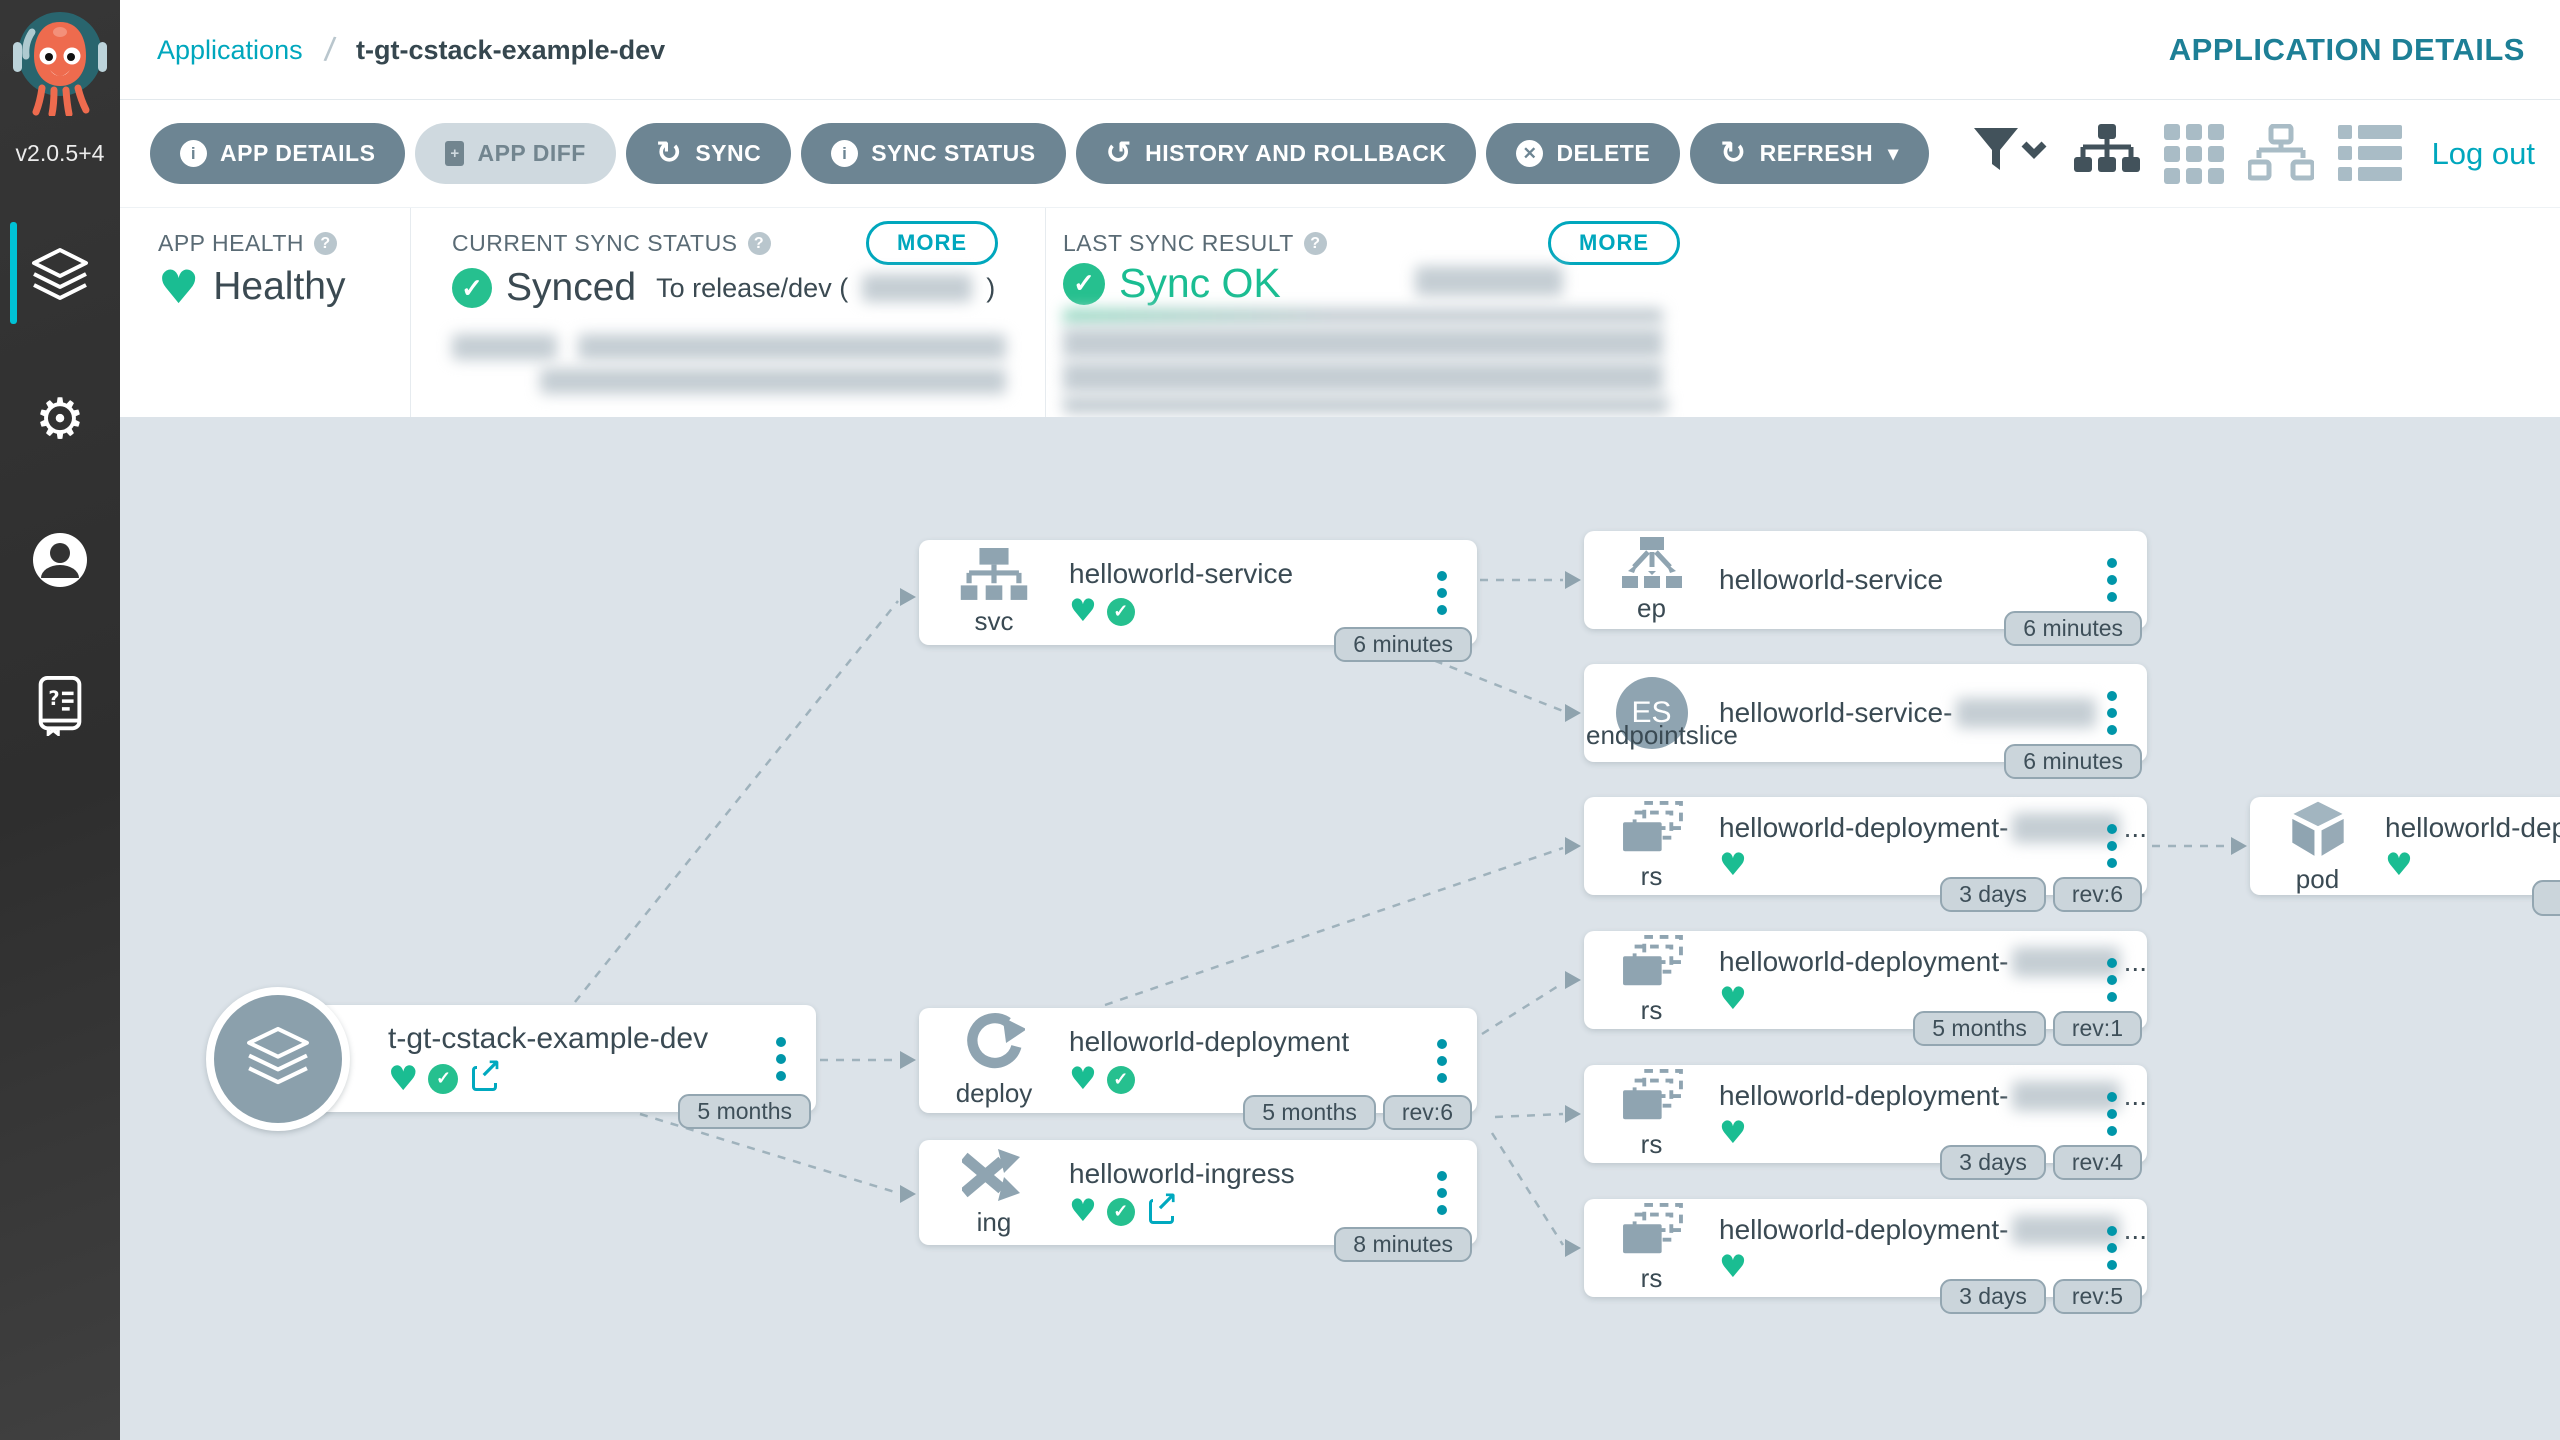  Describe the element at coordinates (994, 574) in the screenshot. I see `service-icon` at that location.